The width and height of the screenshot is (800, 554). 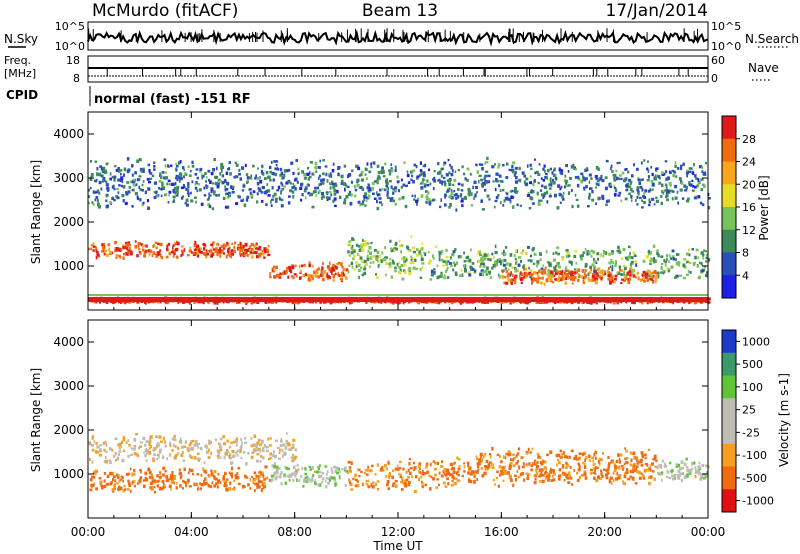 What do you see at coordinates (165, 11) in the screenshot?
I see `station-title: McMurdo (fitACF)` at bounding box center [165, 11].